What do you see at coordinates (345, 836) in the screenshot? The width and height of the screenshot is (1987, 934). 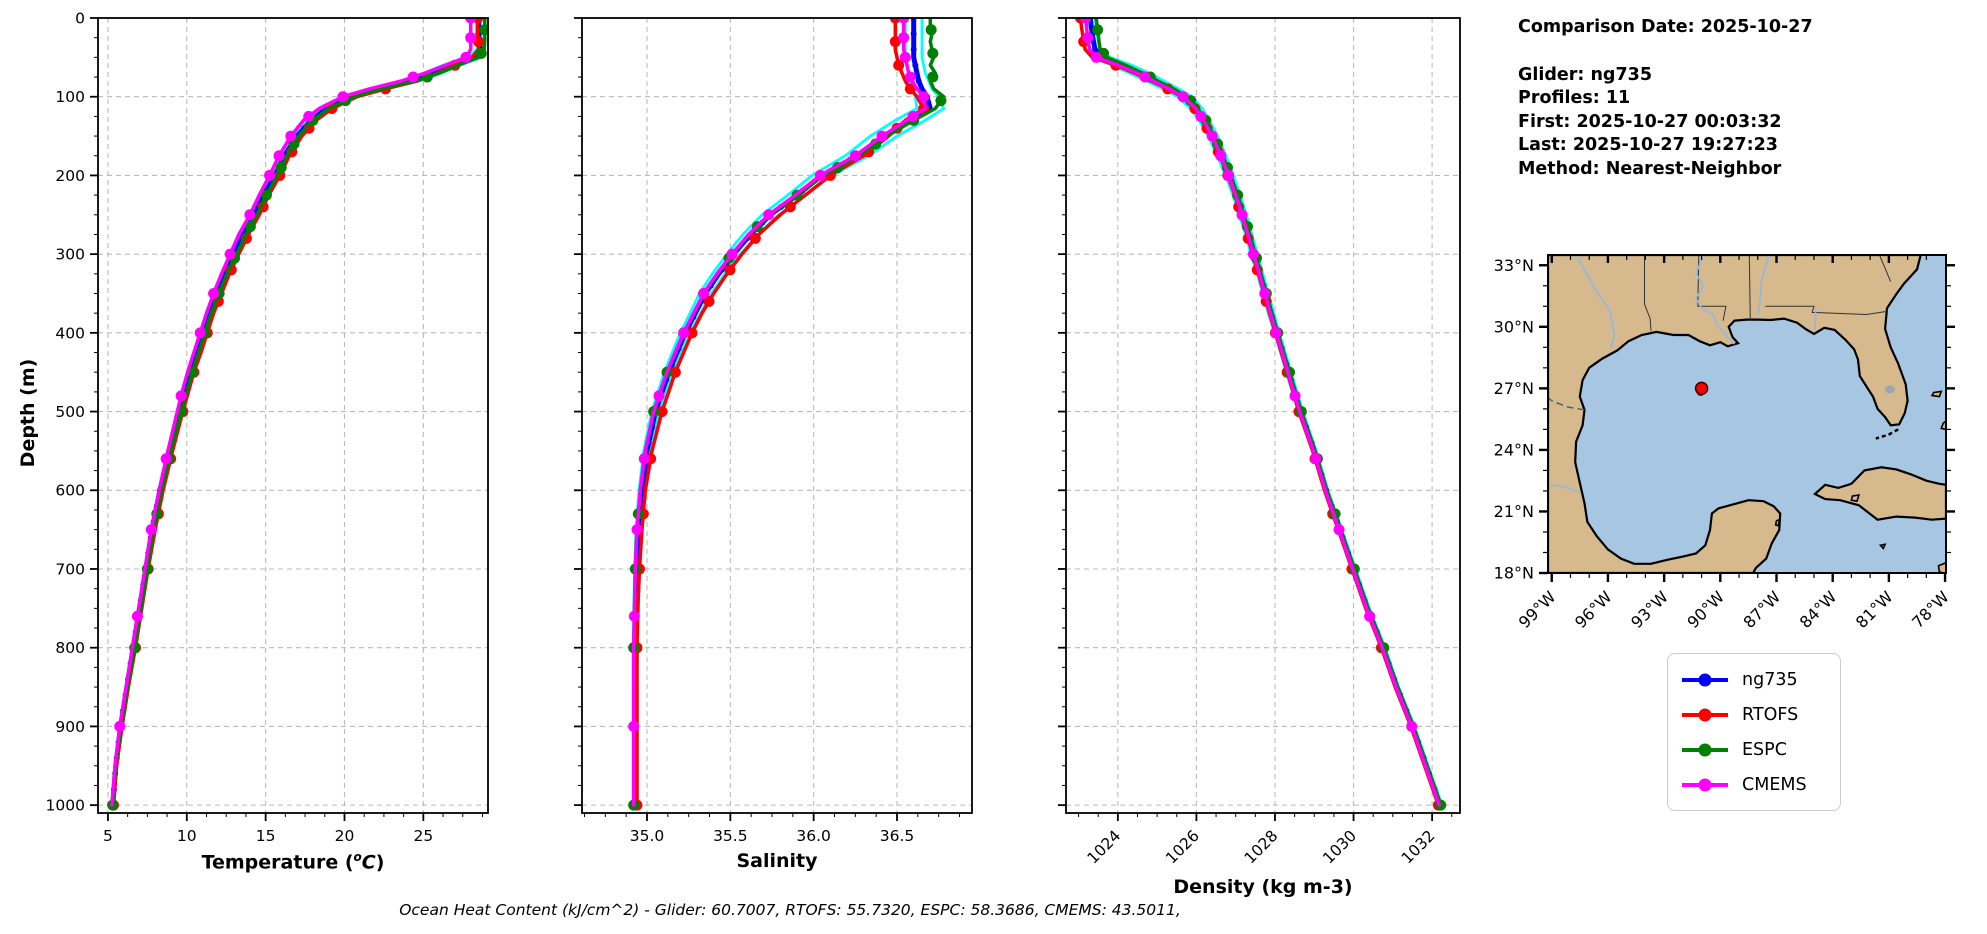 I see `svg-text: 20` at bounding box center [345, 836].